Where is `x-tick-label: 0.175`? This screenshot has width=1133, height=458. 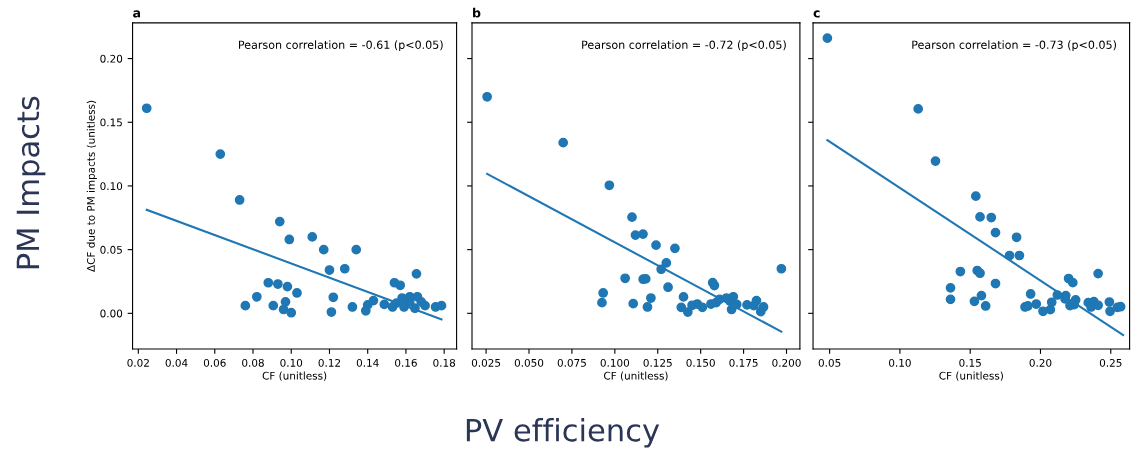
x-tick-label: 0.175 is located at coordinates (743, 362).